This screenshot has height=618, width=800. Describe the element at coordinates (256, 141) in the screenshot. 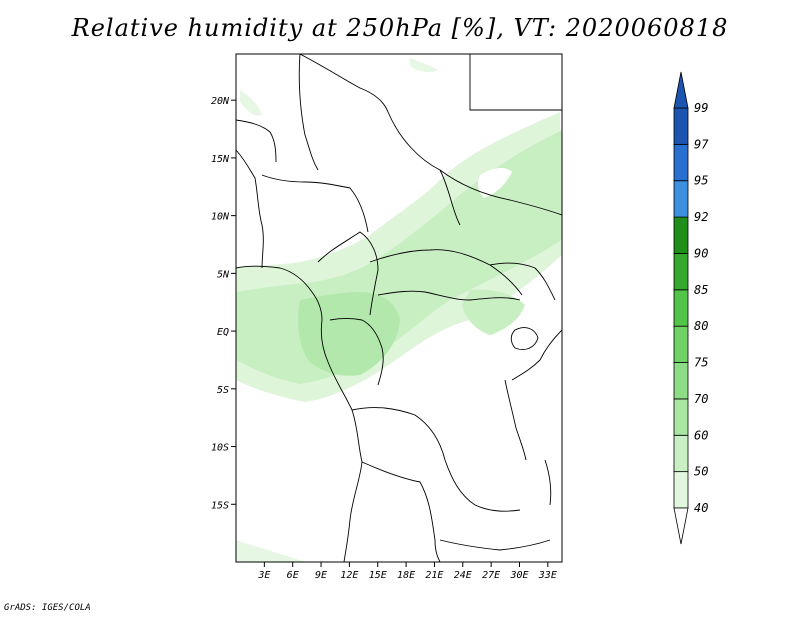

I see `border-west-inner` at that location.